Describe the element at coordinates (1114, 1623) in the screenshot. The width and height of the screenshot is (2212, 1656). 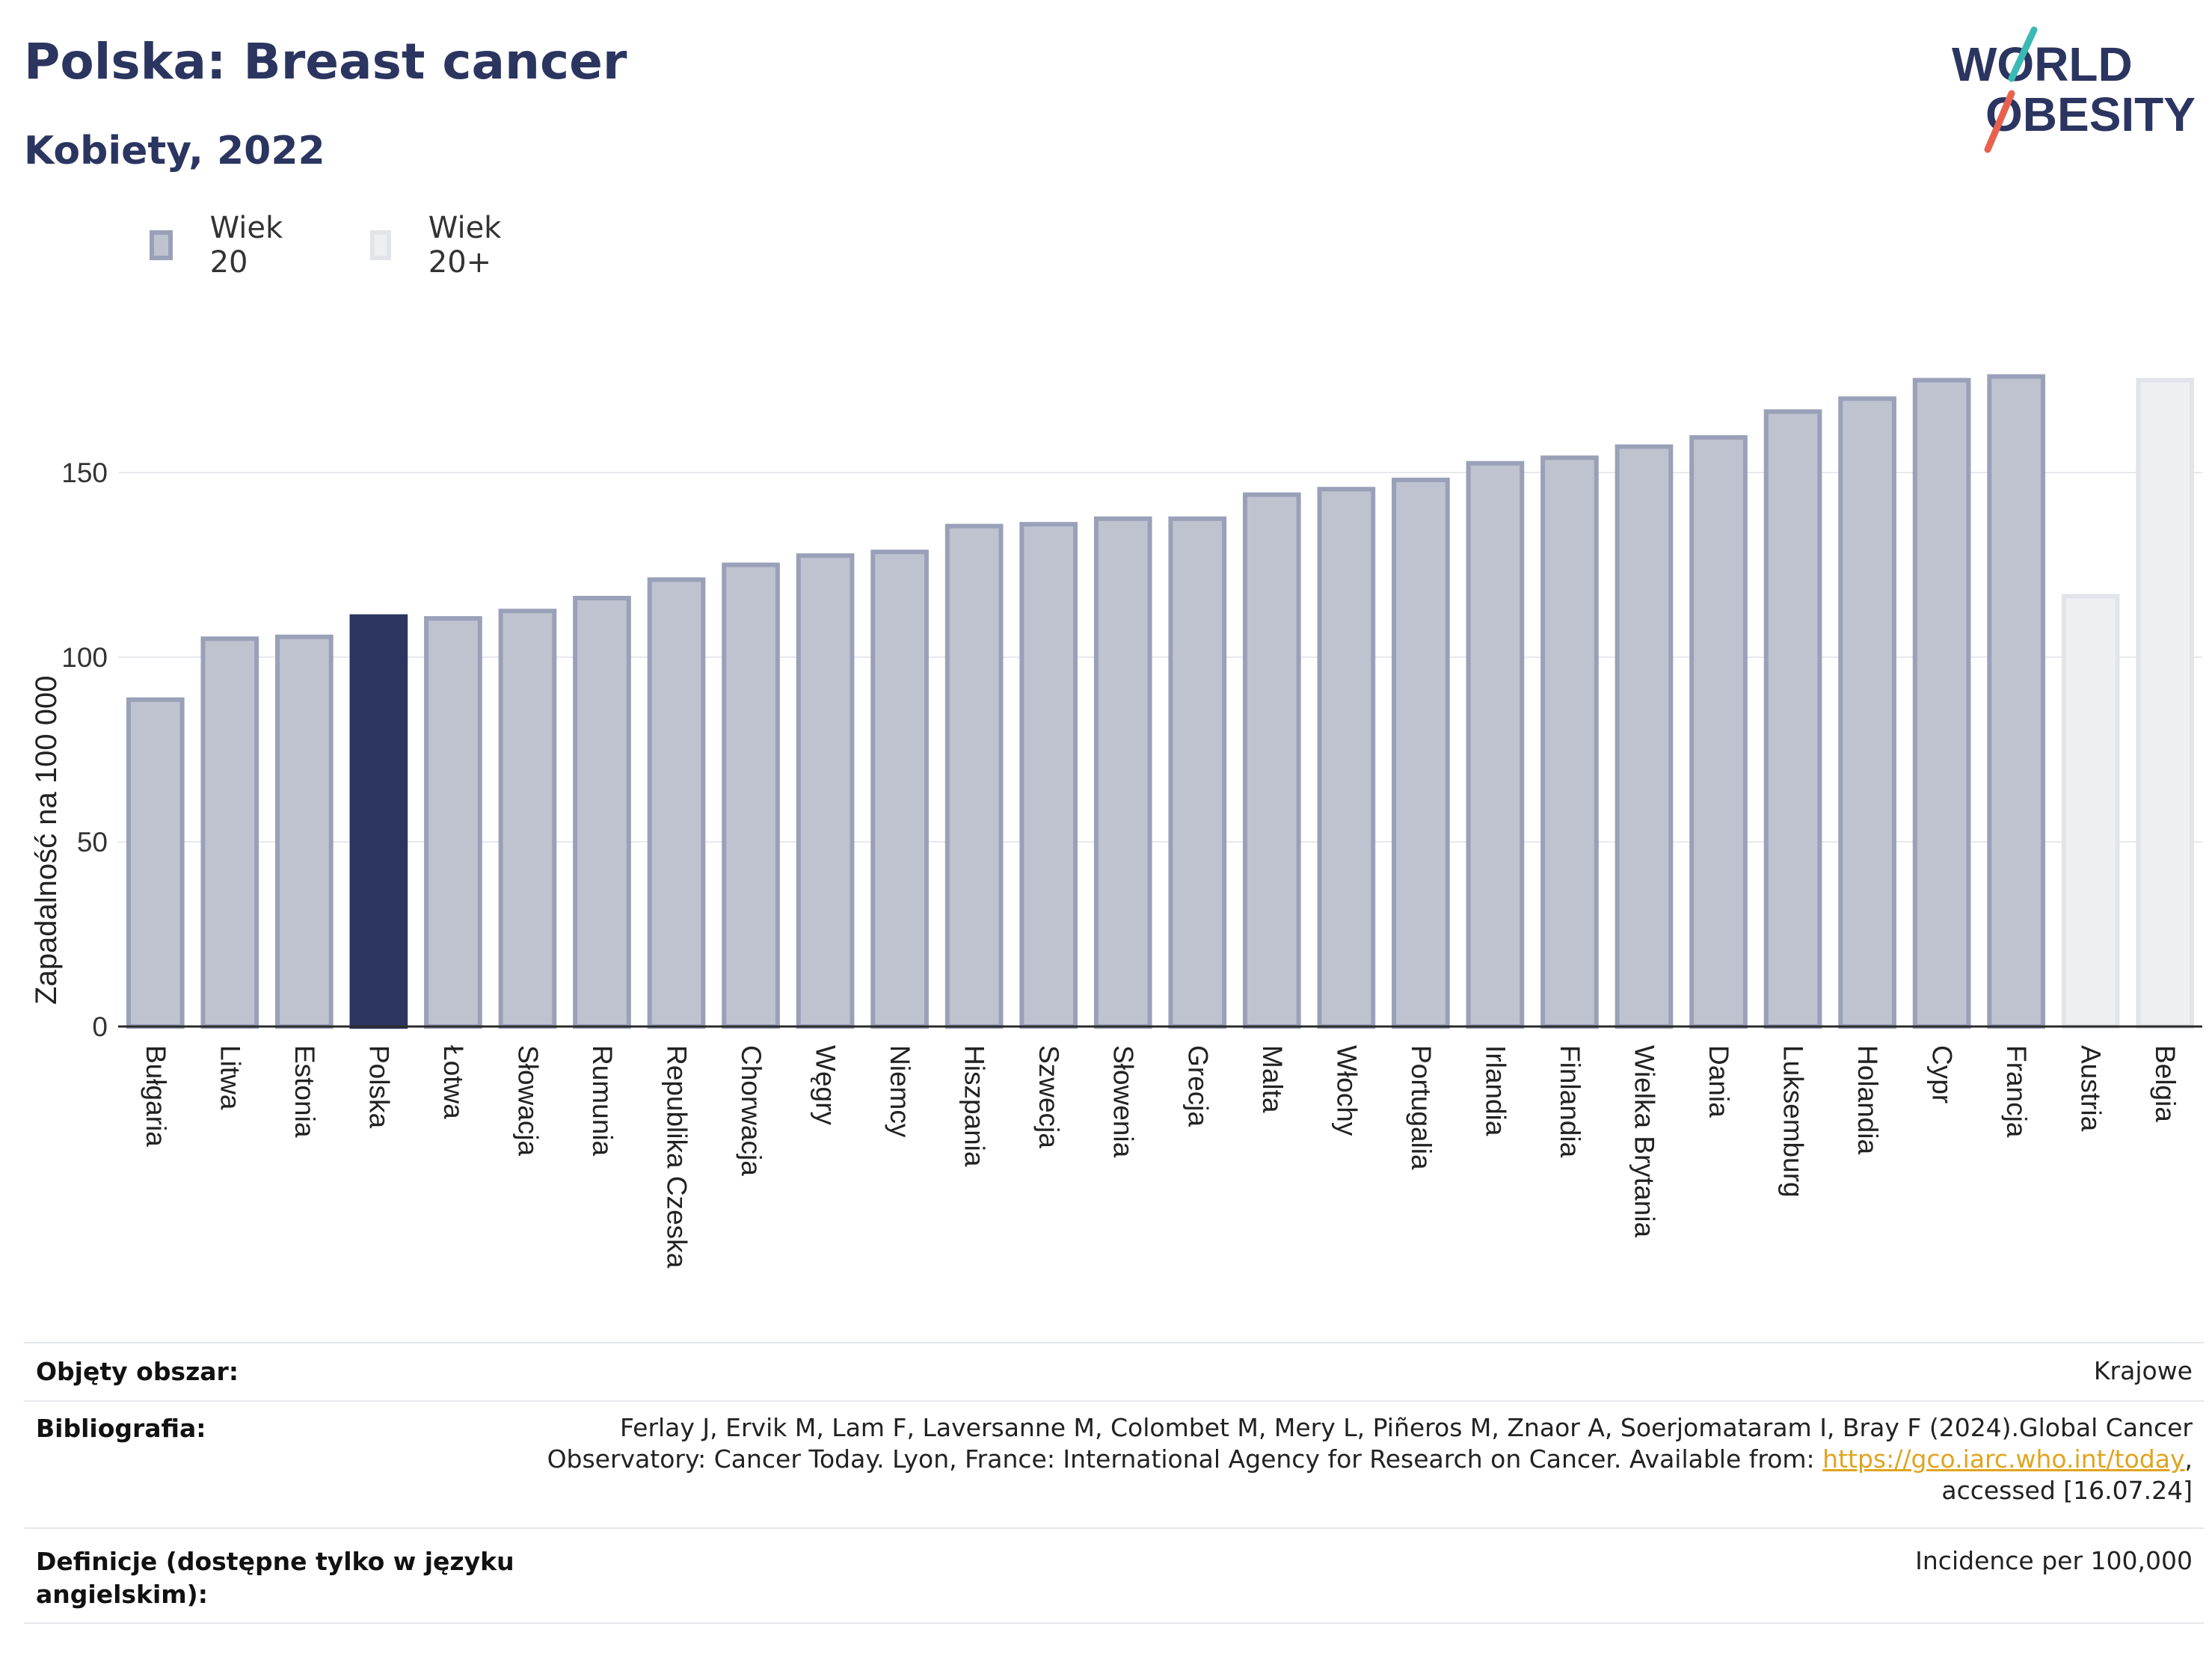
I see `meta-divider` at that location.